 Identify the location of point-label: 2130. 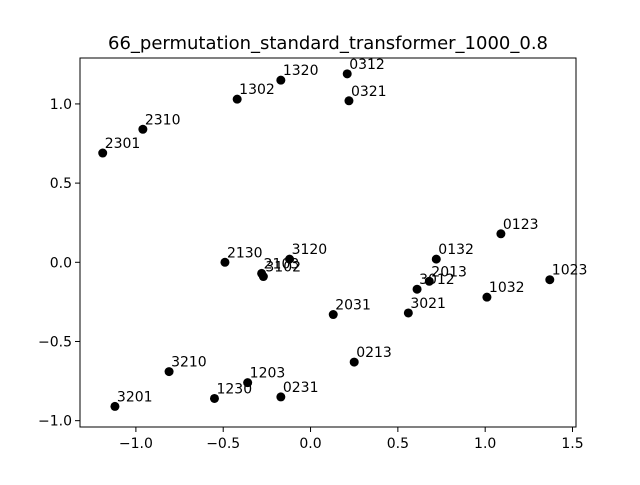
(245, 253).